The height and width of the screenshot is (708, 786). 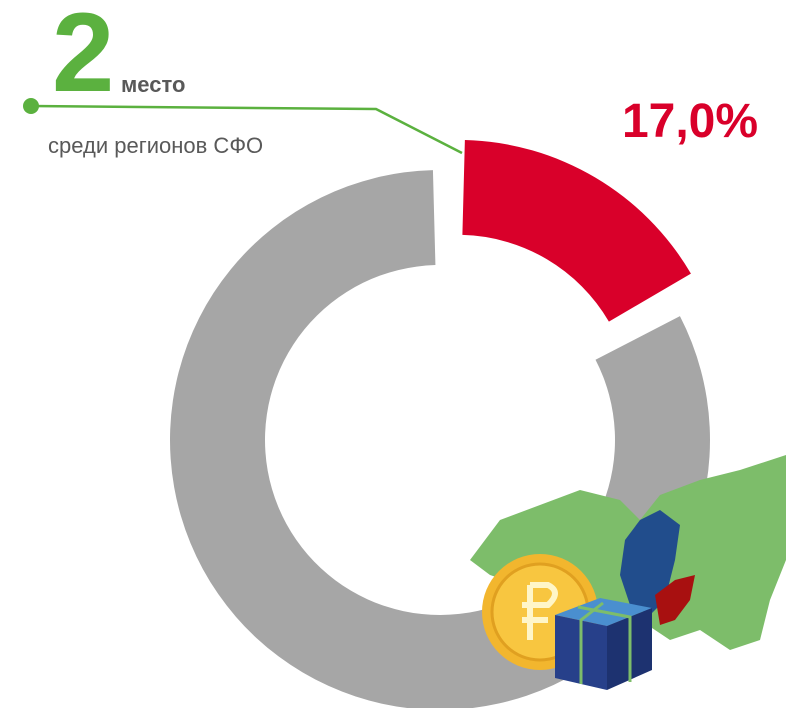 I want to click on donut-slice, so click(x=576, y=230).